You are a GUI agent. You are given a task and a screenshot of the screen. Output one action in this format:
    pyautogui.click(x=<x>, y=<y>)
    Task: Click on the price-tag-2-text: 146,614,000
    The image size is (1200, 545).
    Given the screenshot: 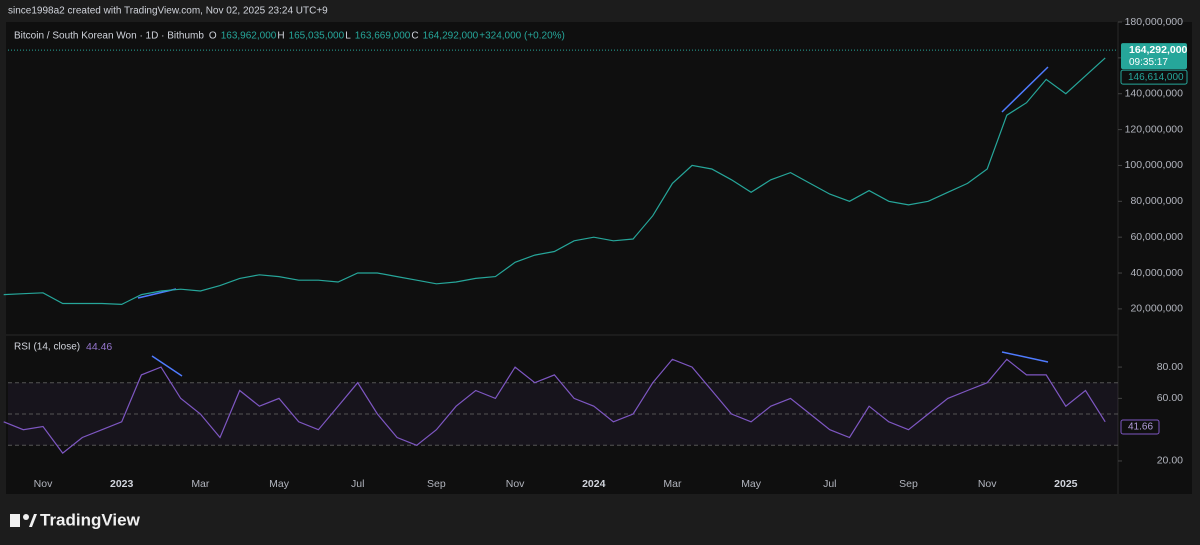 What is the action you would take?
    pyautogui.click(x=1156, y=77)
    